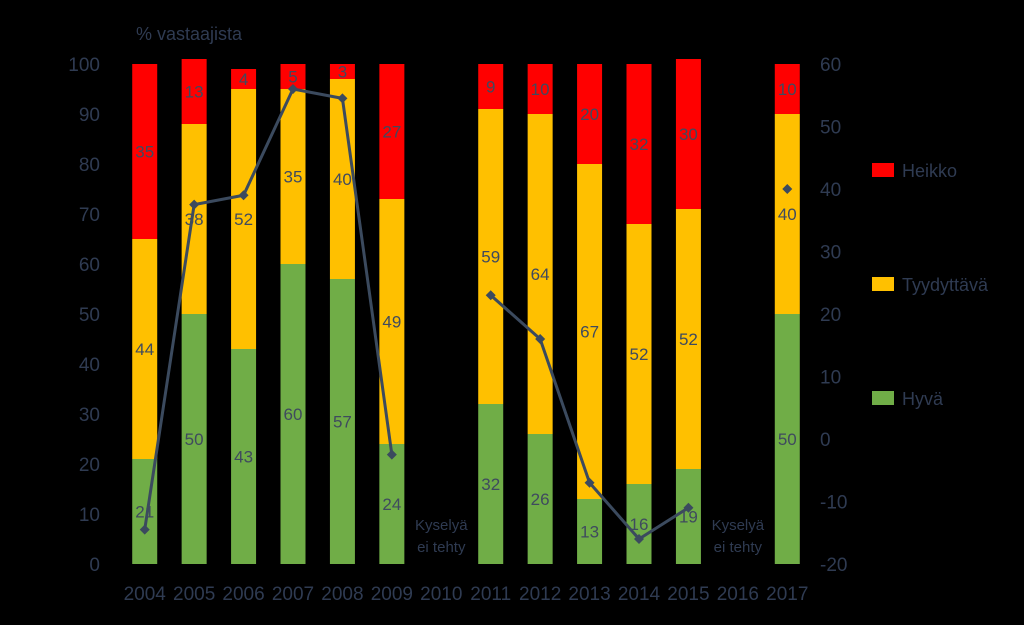 The image size is (1024, 625). What do you see at coordinates (89, 115) in the screenshot?
I see `y-tick-label: 90` at bounding box center [89, 115].